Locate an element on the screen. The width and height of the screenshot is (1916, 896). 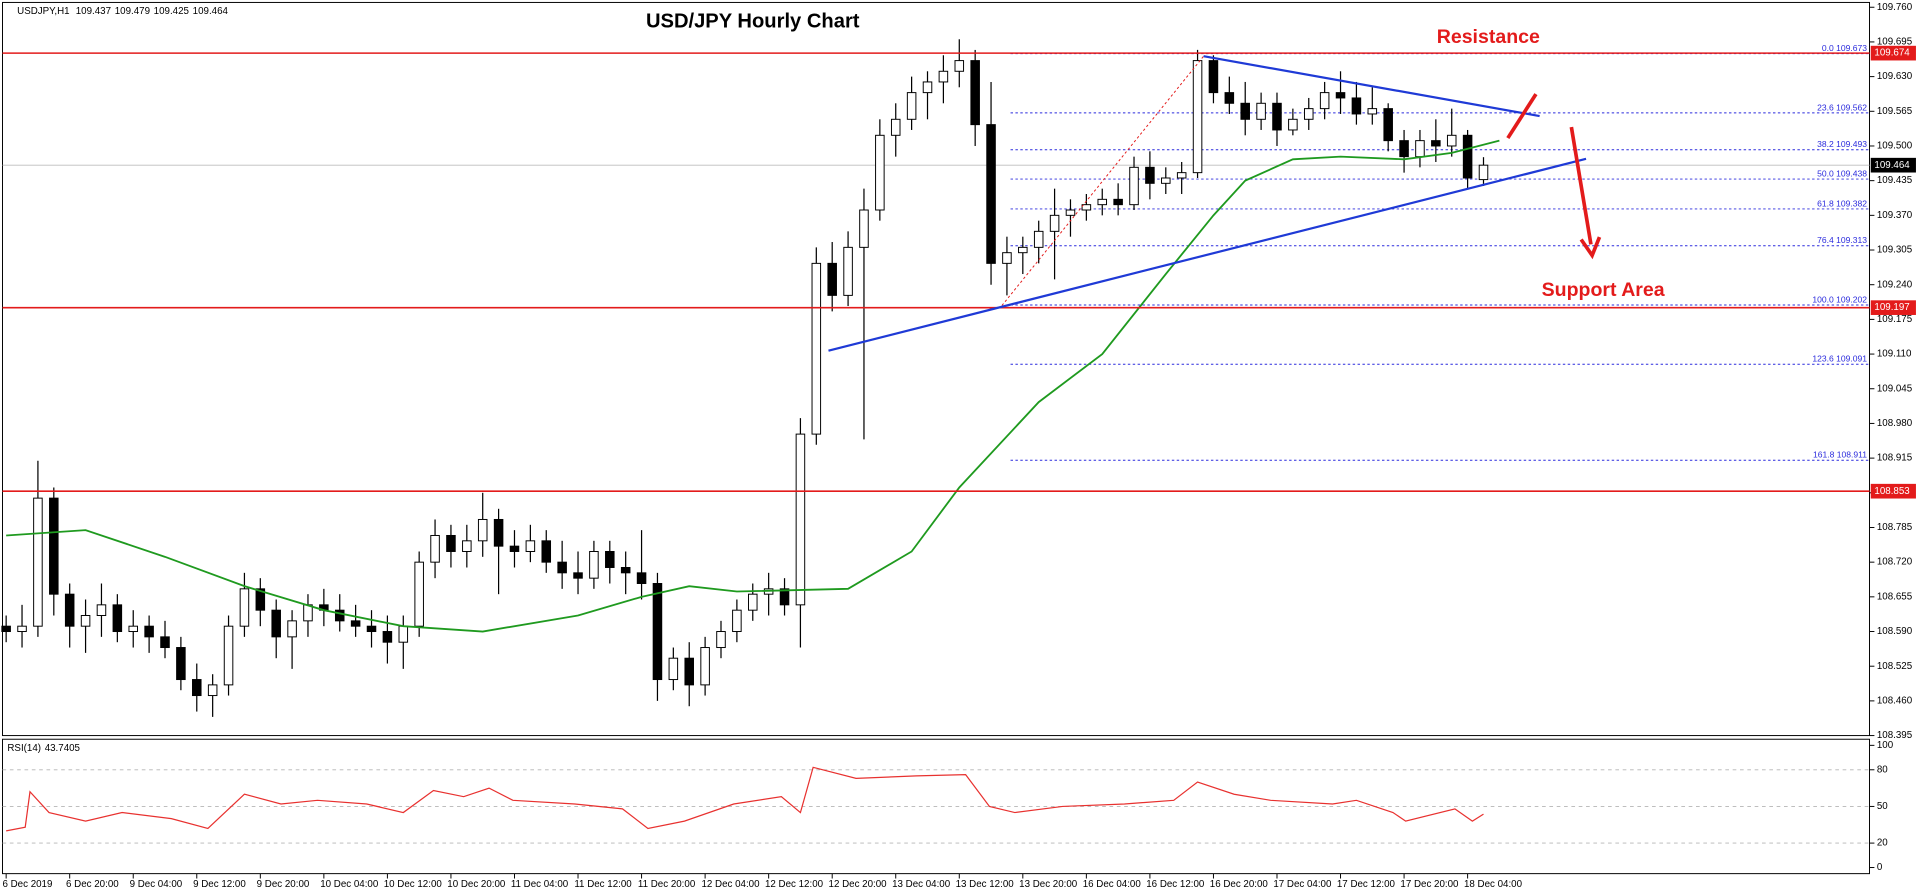
x-tick-label: 13 Dec 20:00 is located at coordinates (1048, 884).